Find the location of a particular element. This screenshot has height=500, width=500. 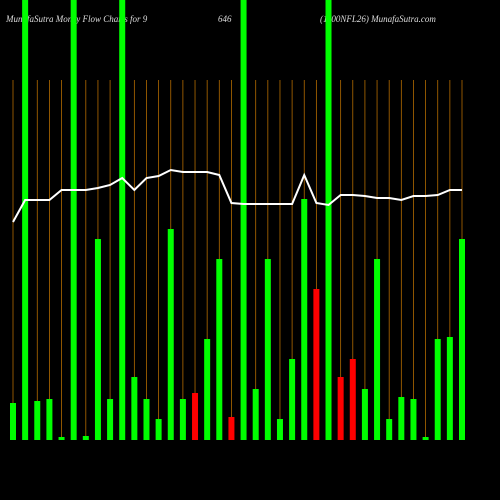

chart-title: 646 is located at coordinates (225, 19).